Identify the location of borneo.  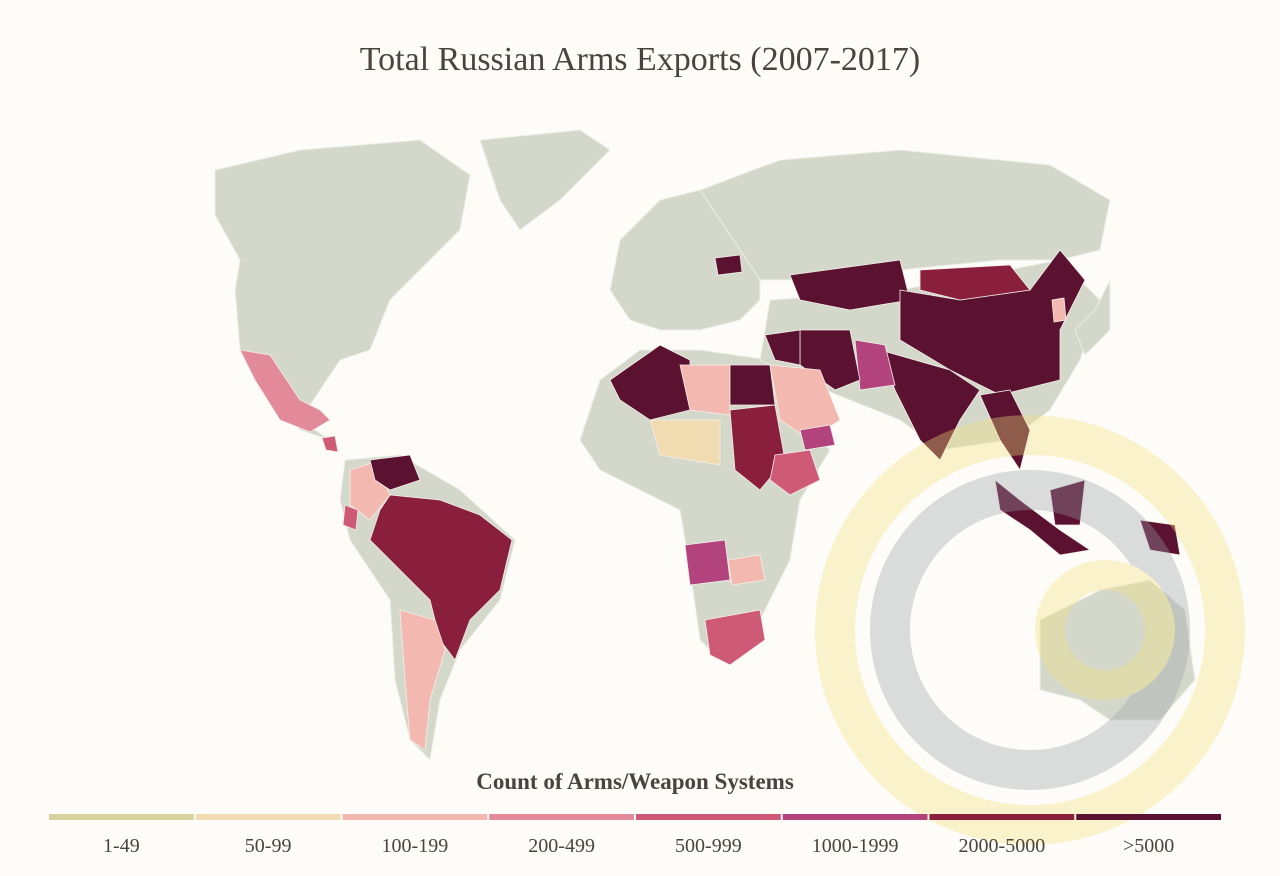
(1067, 502).